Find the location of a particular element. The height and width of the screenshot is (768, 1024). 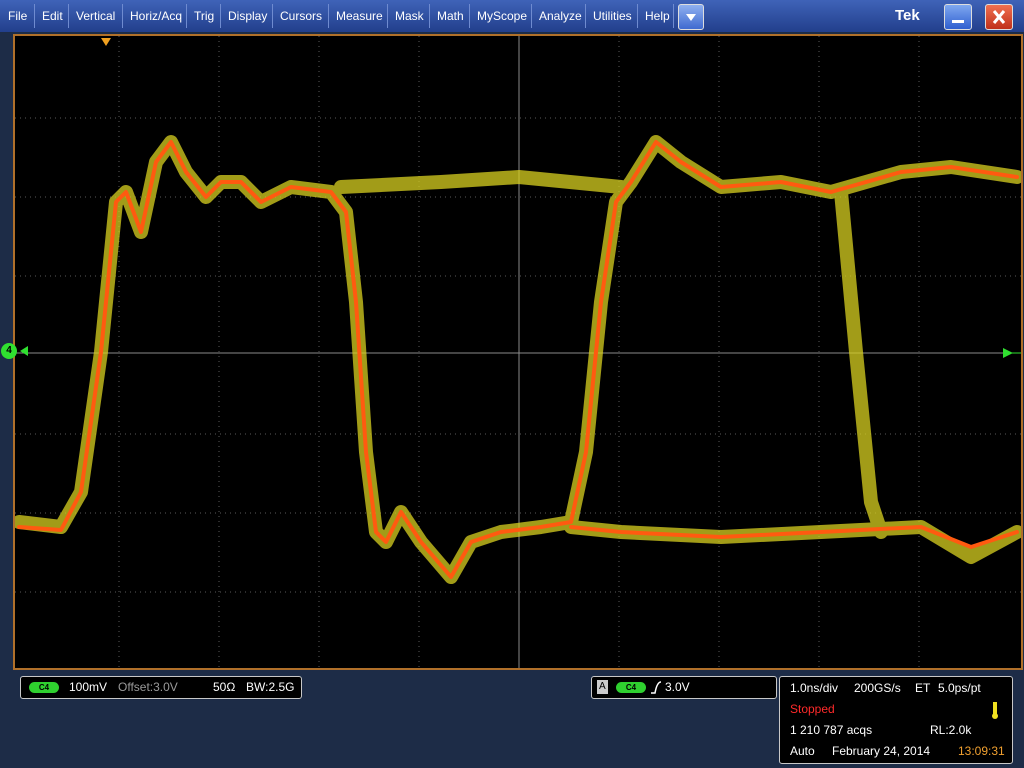

trigger-mode: Auto is located at coordinates (802, 751).